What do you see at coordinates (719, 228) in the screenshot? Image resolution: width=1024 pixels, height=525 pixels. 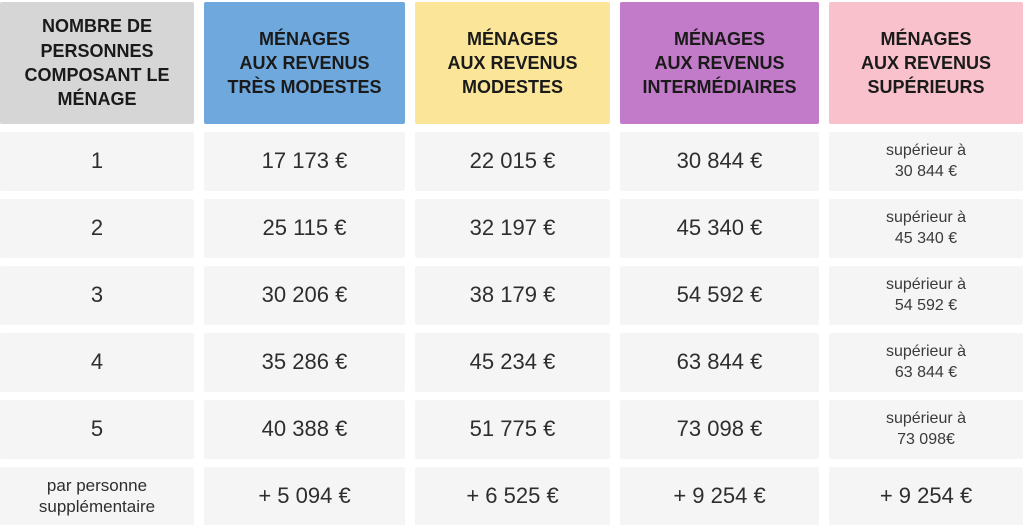 I see `value-cell: 45 340 €` at bounding box center [719, 228].